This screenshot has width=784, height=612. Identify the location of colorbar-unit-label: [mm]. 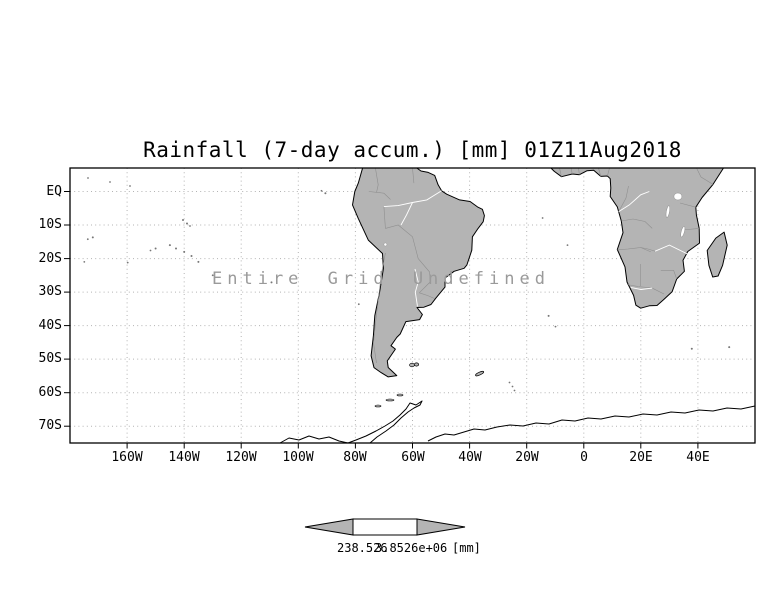
(466, 548).